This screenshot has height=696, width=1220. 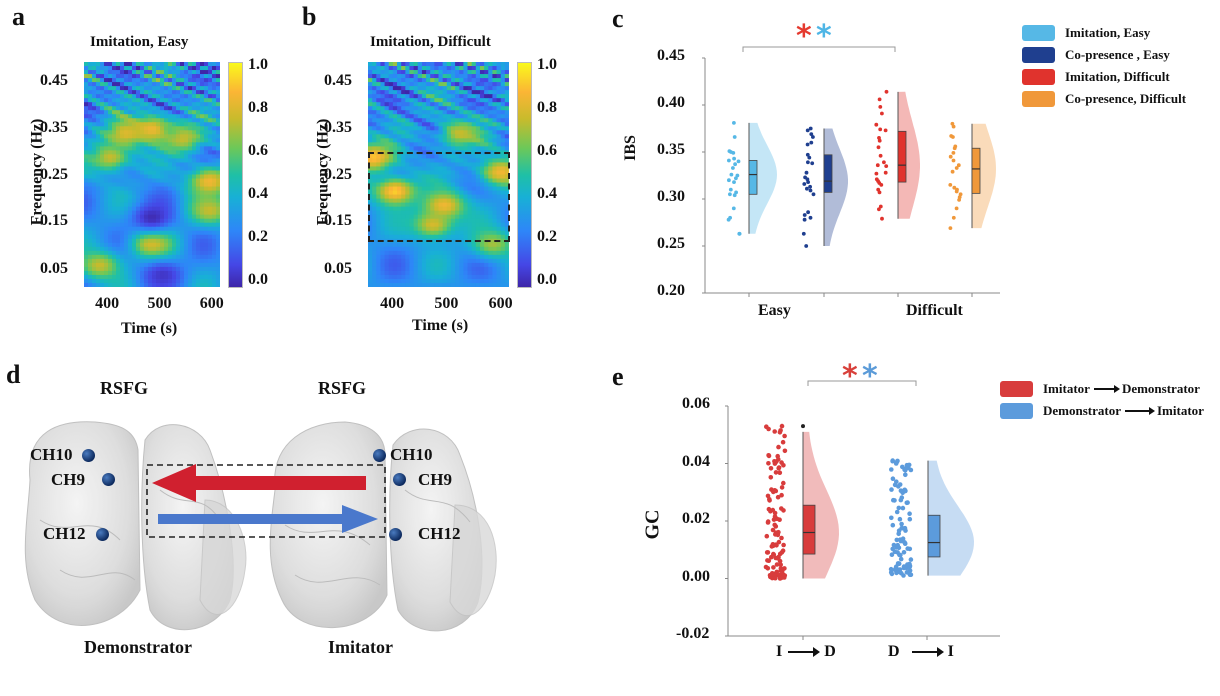 What do you see at coordinates (139, 42) in the screenshot?
I see `panel-a-title: Imitation, Easy` at bounding box center [139, 42].